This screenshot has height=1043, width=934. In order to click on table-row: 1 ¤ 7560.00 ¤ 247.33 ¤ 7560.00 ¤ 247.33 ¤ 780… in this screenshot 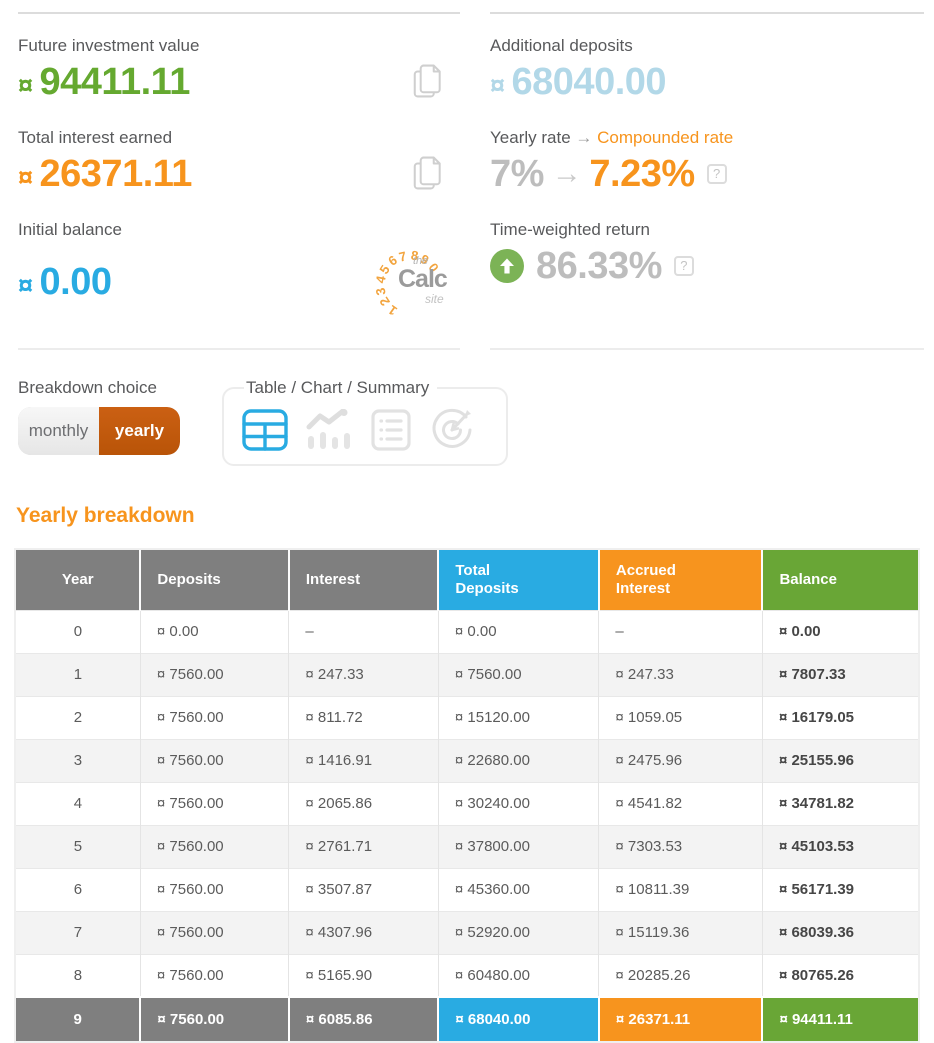, I will do `click(467, 674)`.